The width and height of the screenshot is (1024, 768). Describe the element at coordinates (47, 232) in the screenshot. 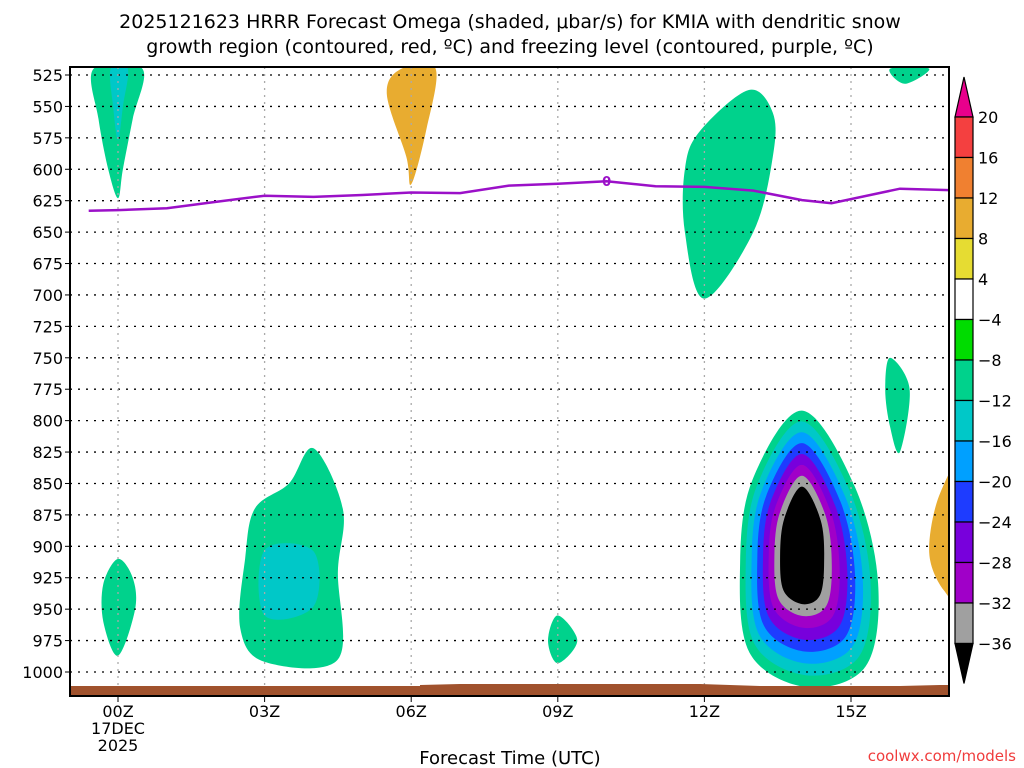

I see `y-tick-label-650: 650` at that location.